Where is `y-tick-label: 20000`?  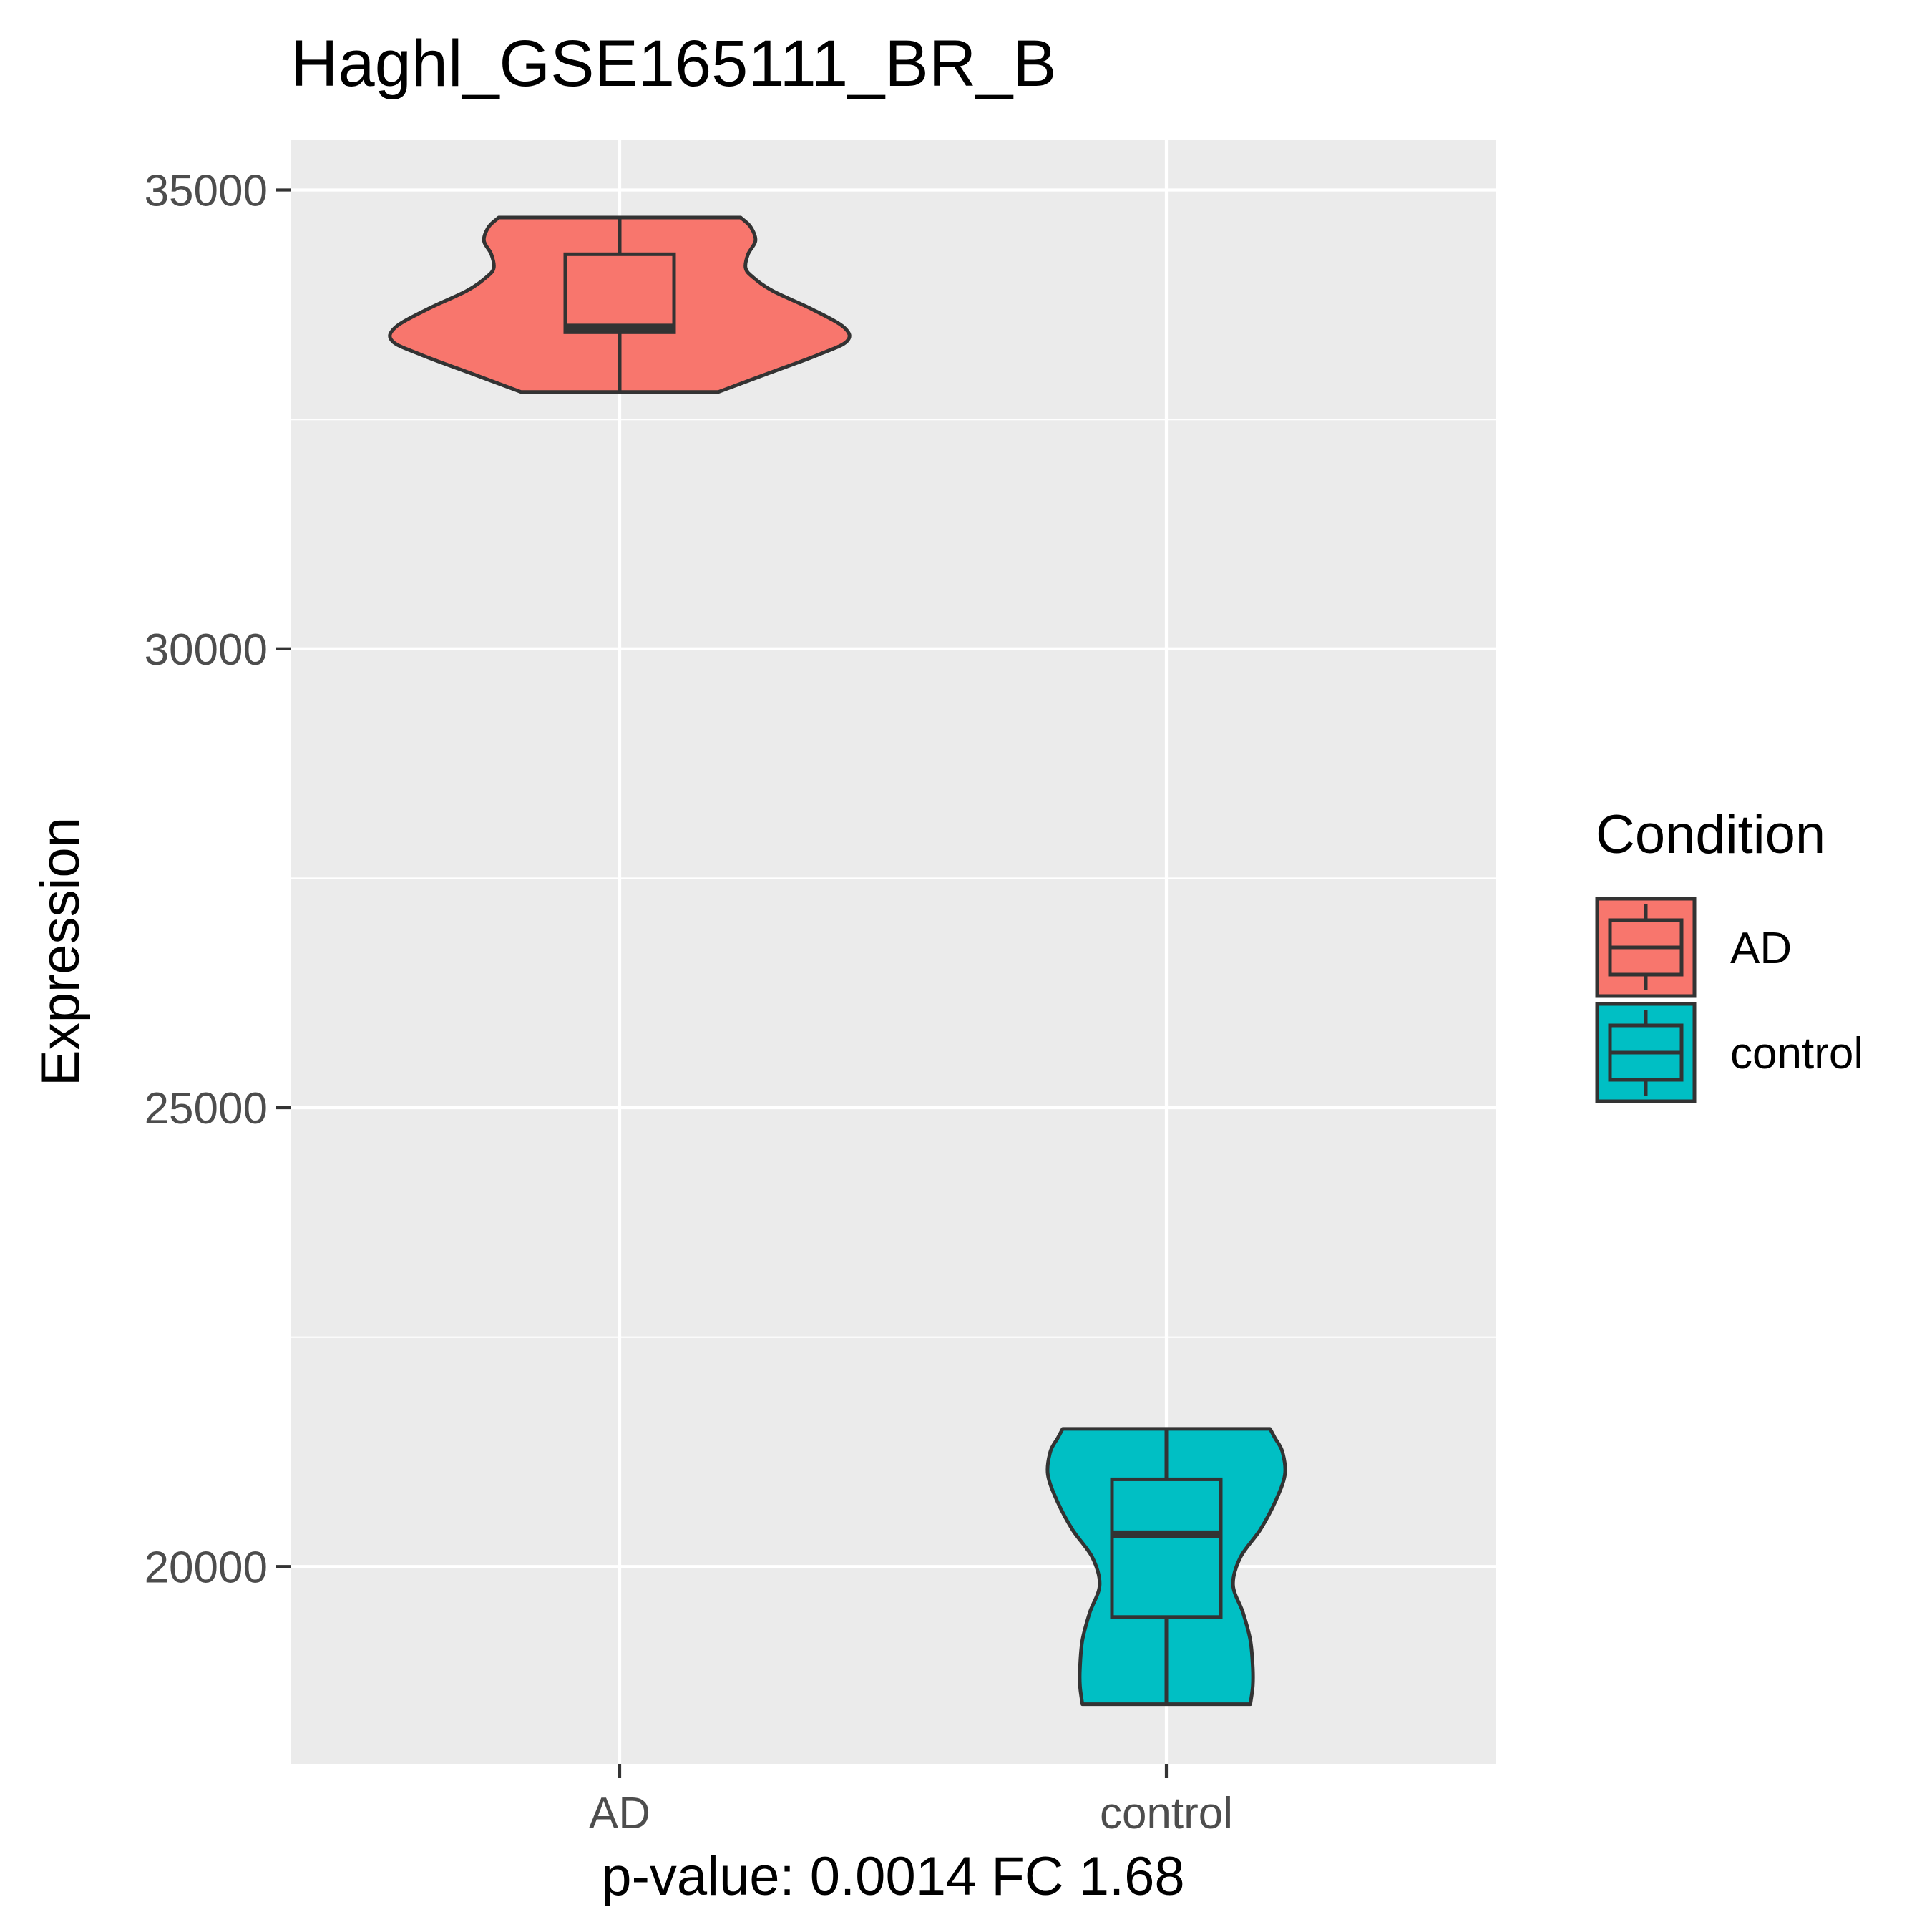
y-tick-label: 20000 is located at coordinates (206, 1567).